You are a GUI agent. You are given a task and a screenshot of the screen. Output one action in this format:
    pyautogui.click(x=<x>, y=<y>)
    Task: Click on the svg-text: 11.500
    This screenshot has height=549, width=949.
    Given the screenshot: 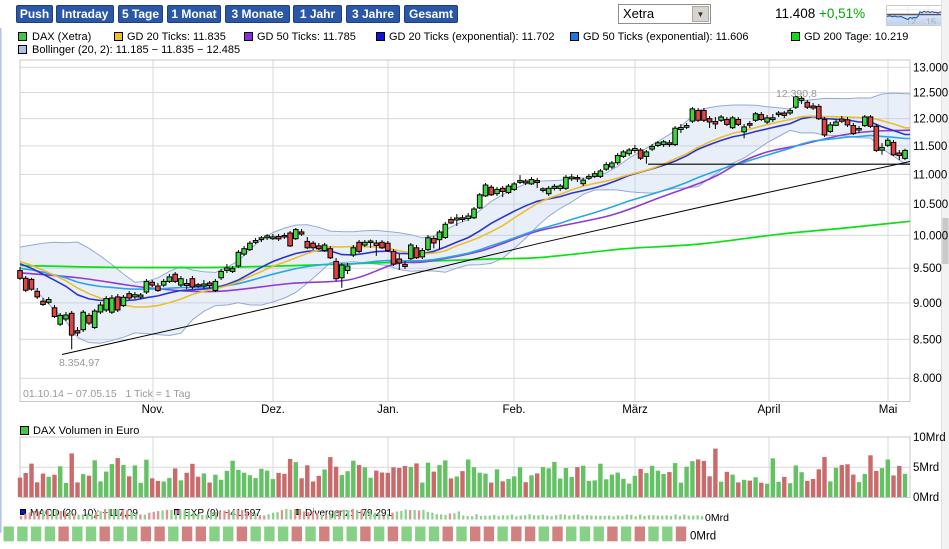 What is the action you would take?
    pyautogui.click(x=930, y=147)
    